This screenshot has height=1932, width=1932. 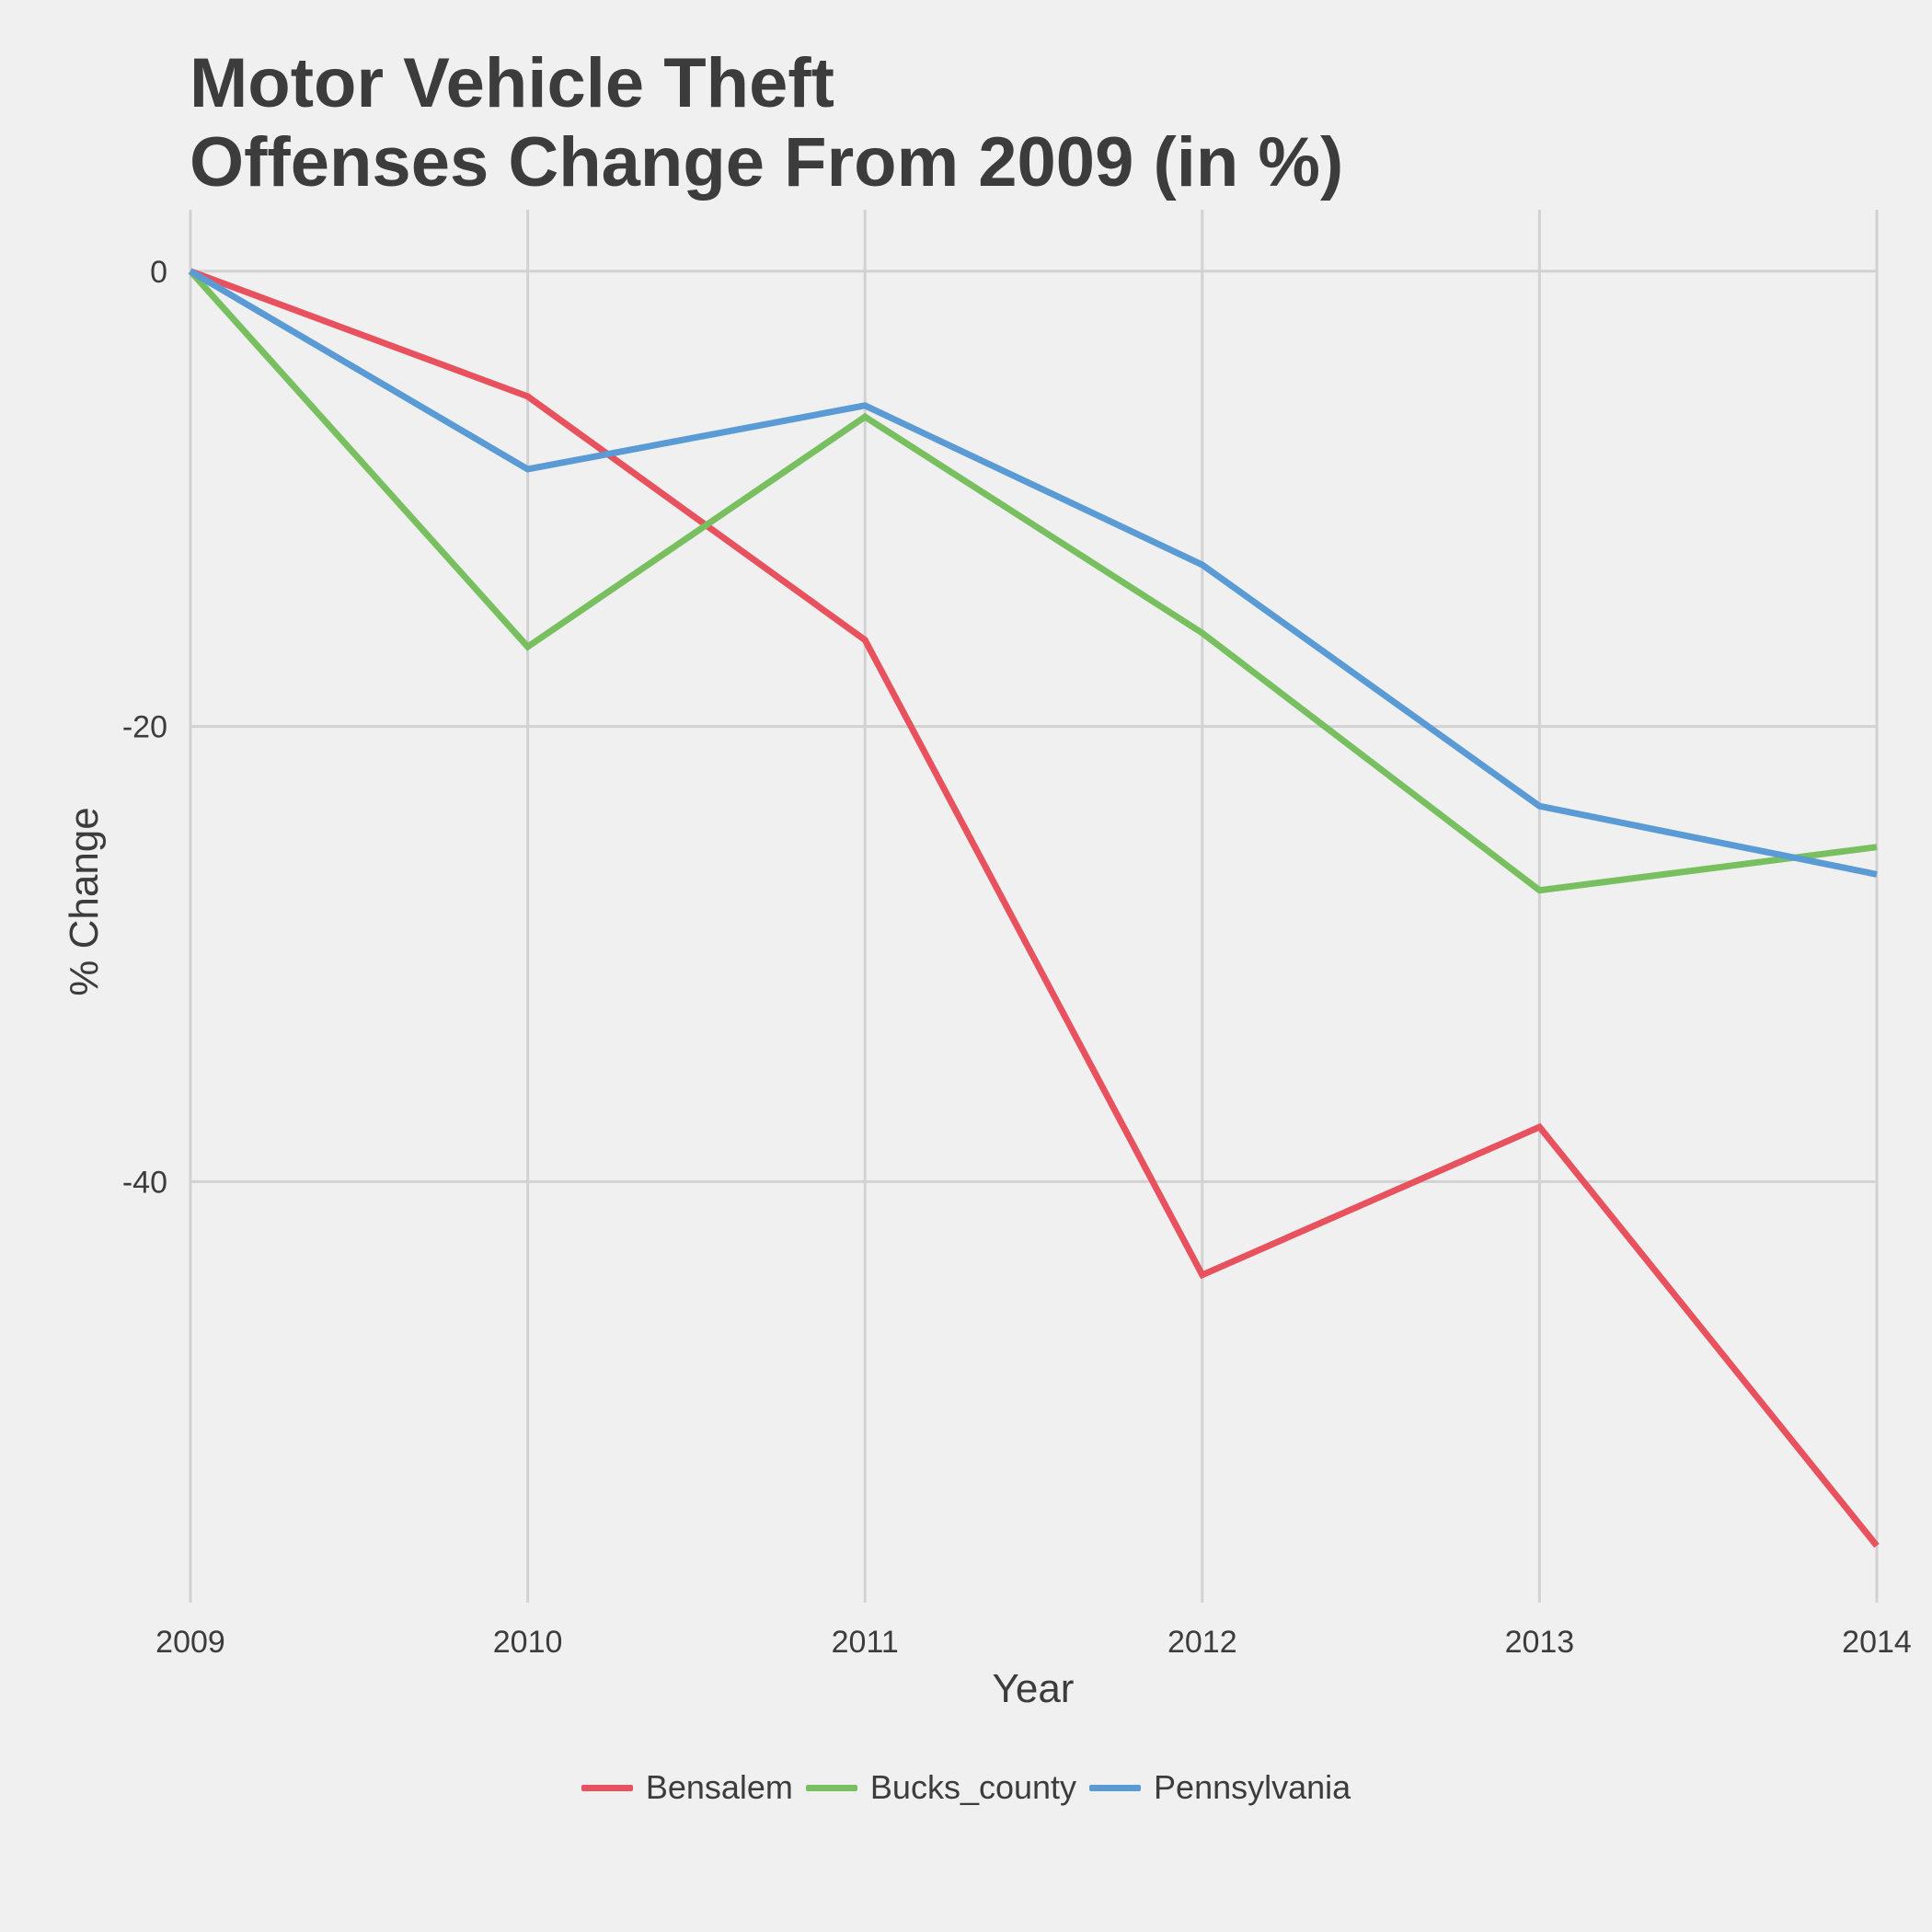 What do you see at coordinates (1252, 1787) in the screenshot?
I see `legend-label: Pennsylvania` at bounding box center [1252, 1787].